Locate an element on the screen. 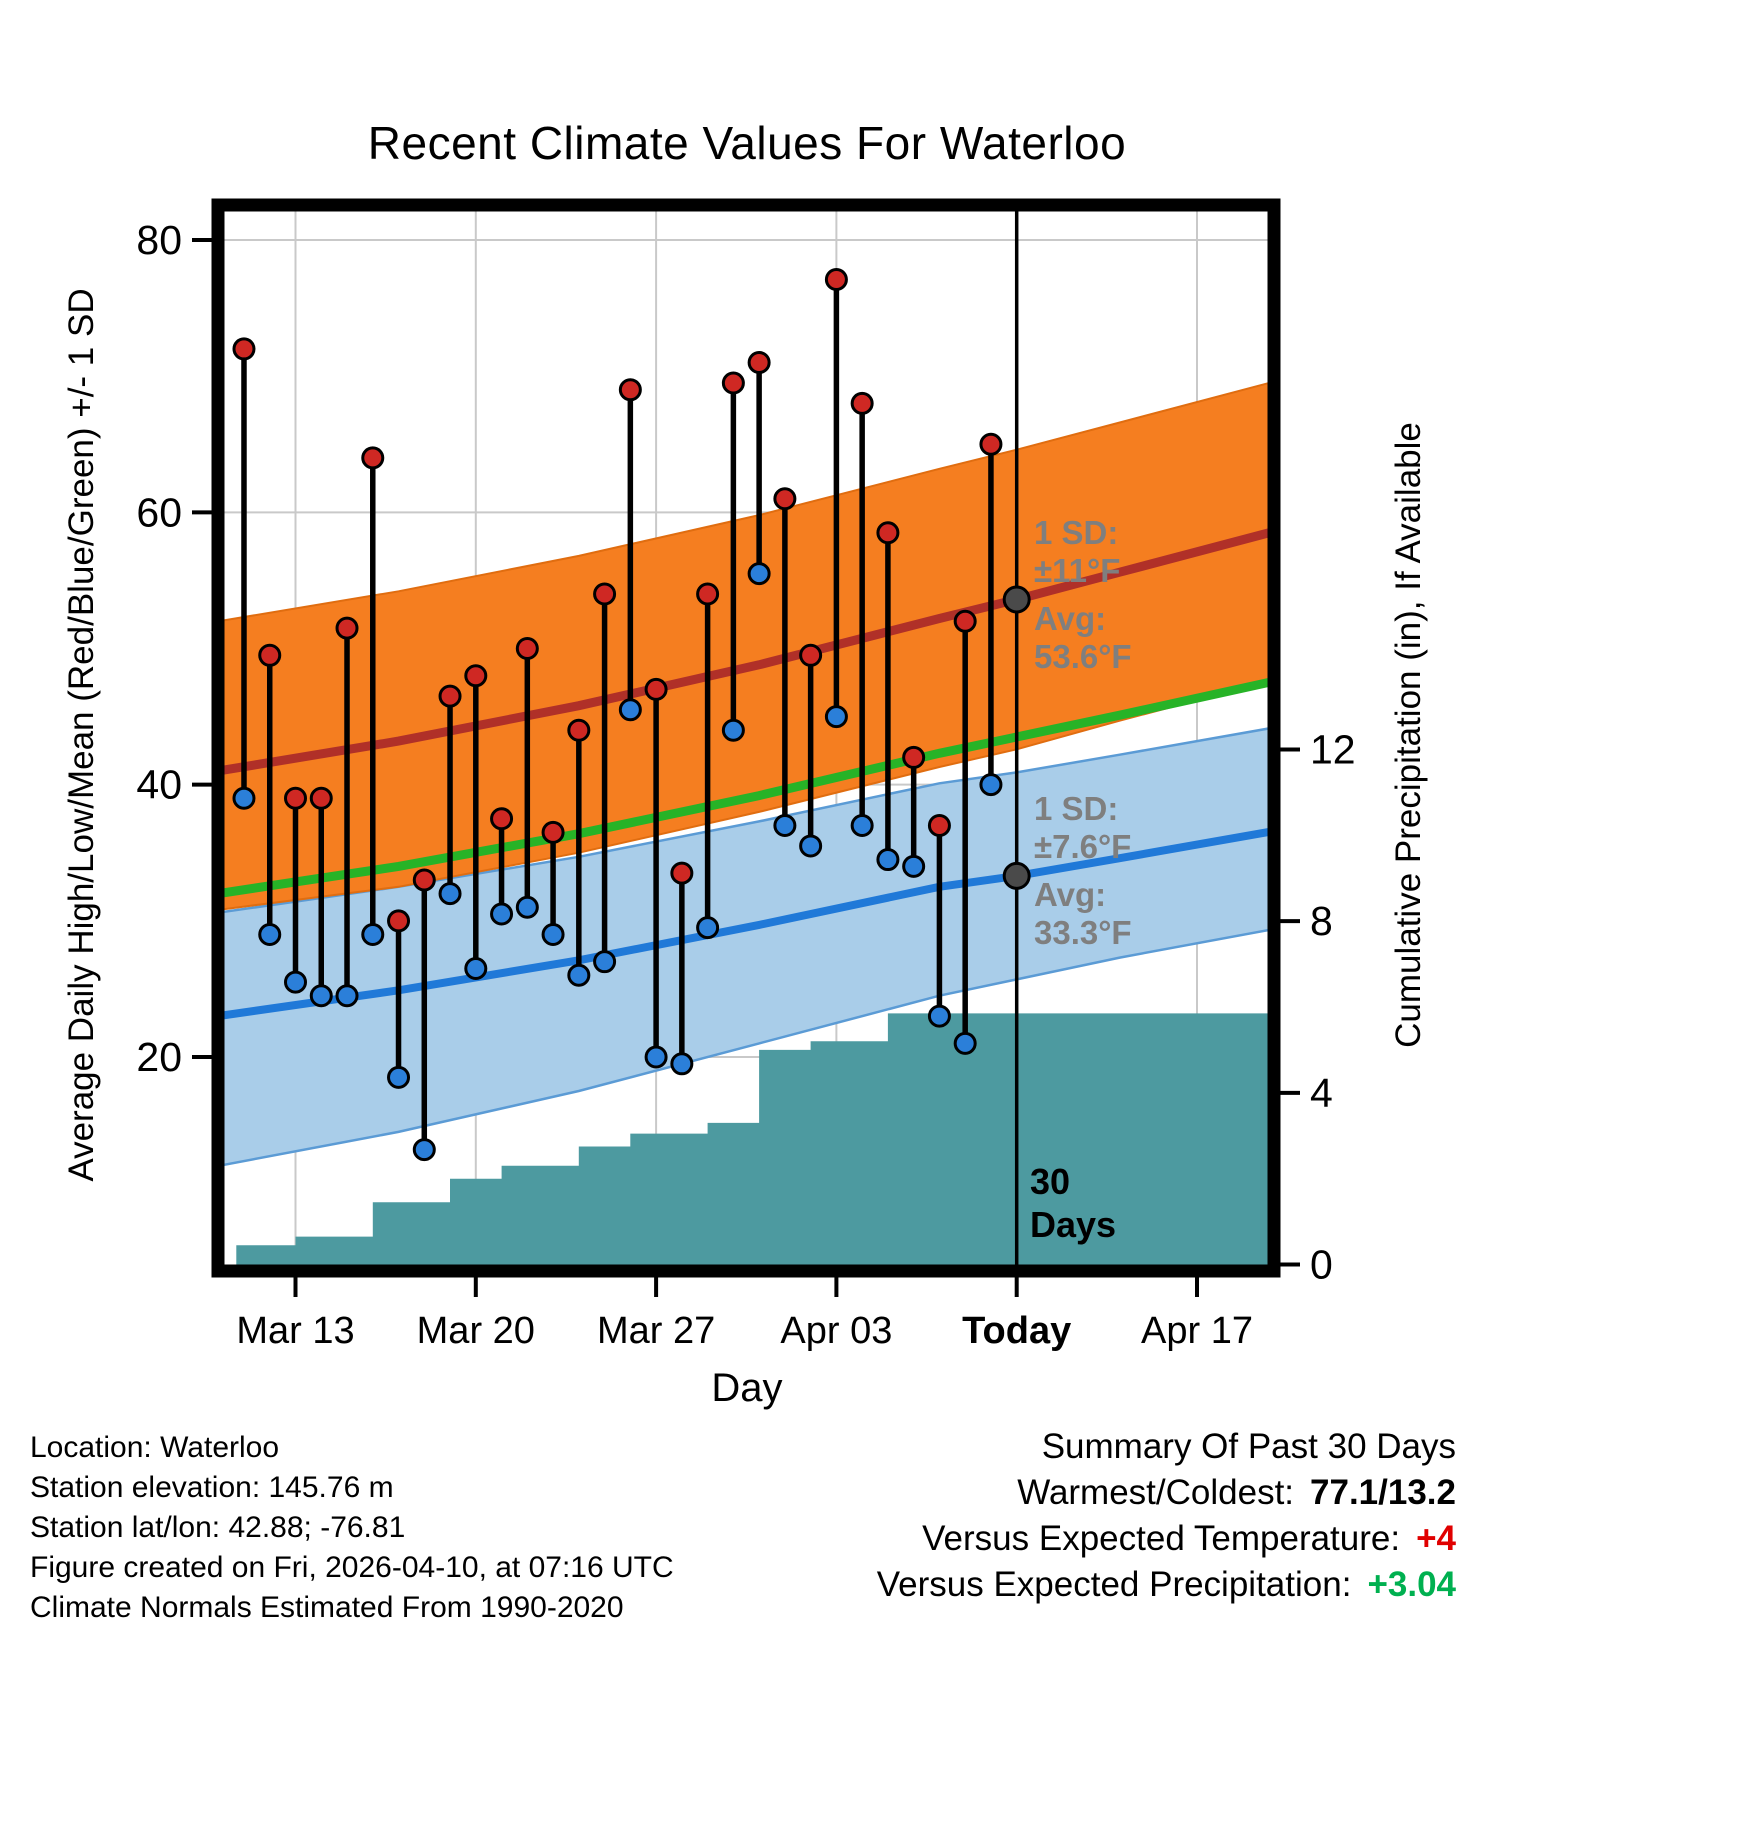 This screenshot has width=1748, height=1828. x-tick-label: Apr 17 is located at coordinates (1197, 1331).